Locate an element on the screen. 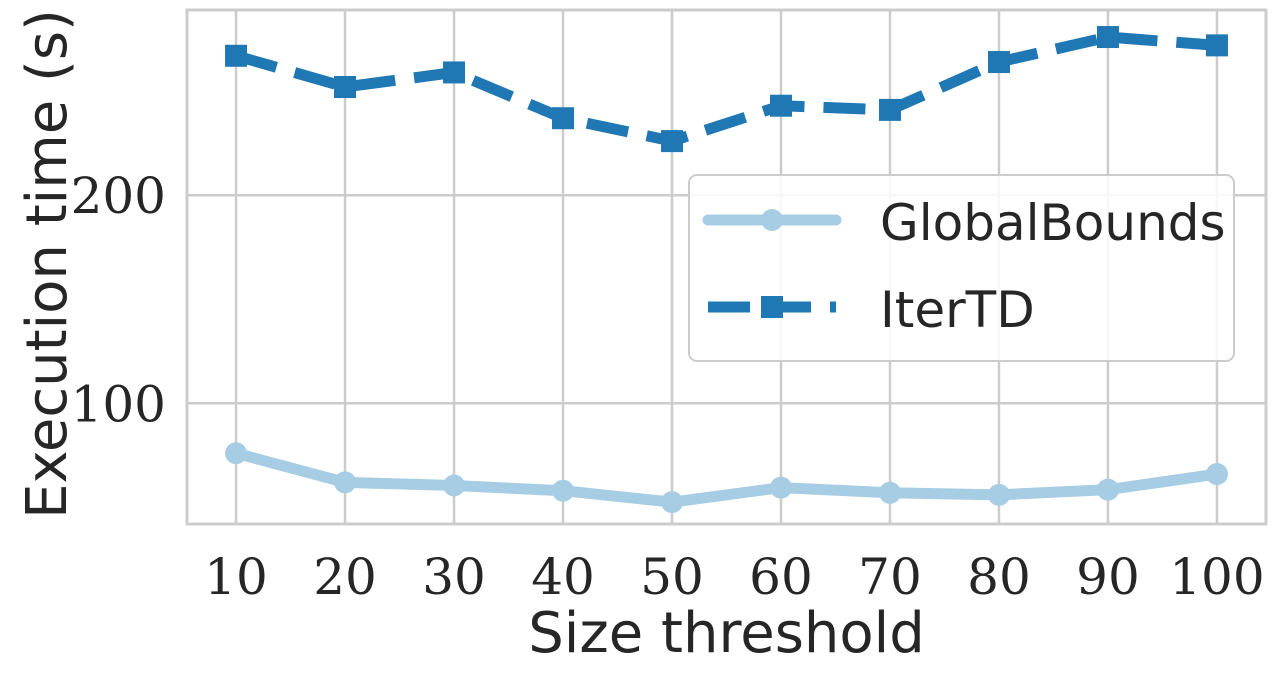 Image resolution: width=1276 pixels, height=676 pixels. x-tick-label: 20 is located at coordinates (345, 577).